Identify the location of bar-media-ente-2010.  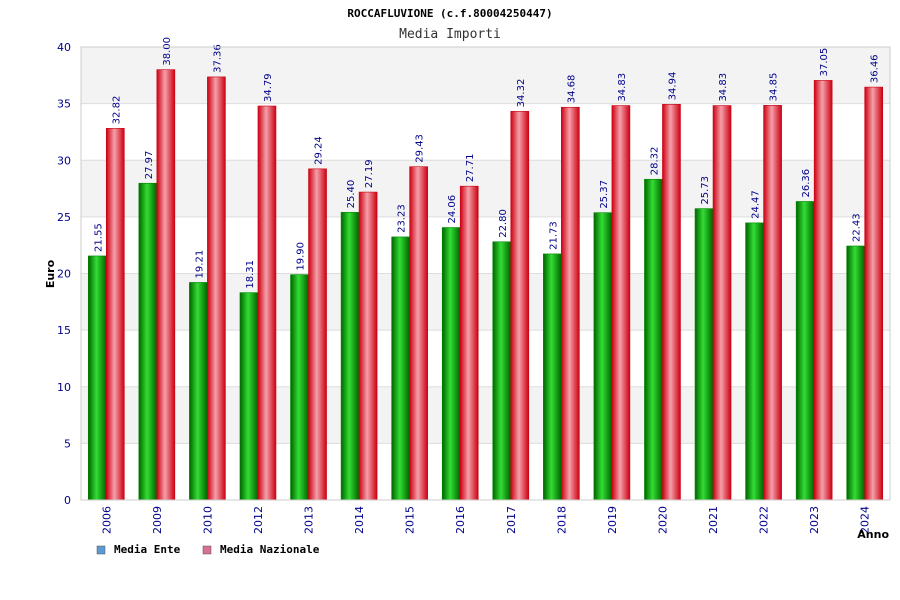
(198, 391).